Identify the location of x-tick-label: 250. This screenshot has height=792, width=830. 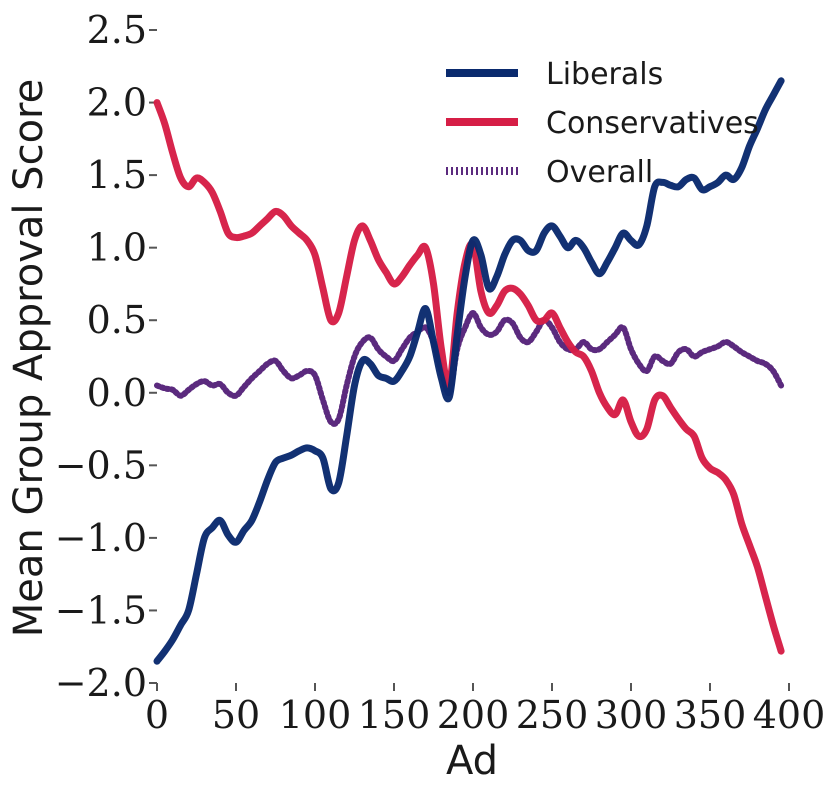
(552, 715).